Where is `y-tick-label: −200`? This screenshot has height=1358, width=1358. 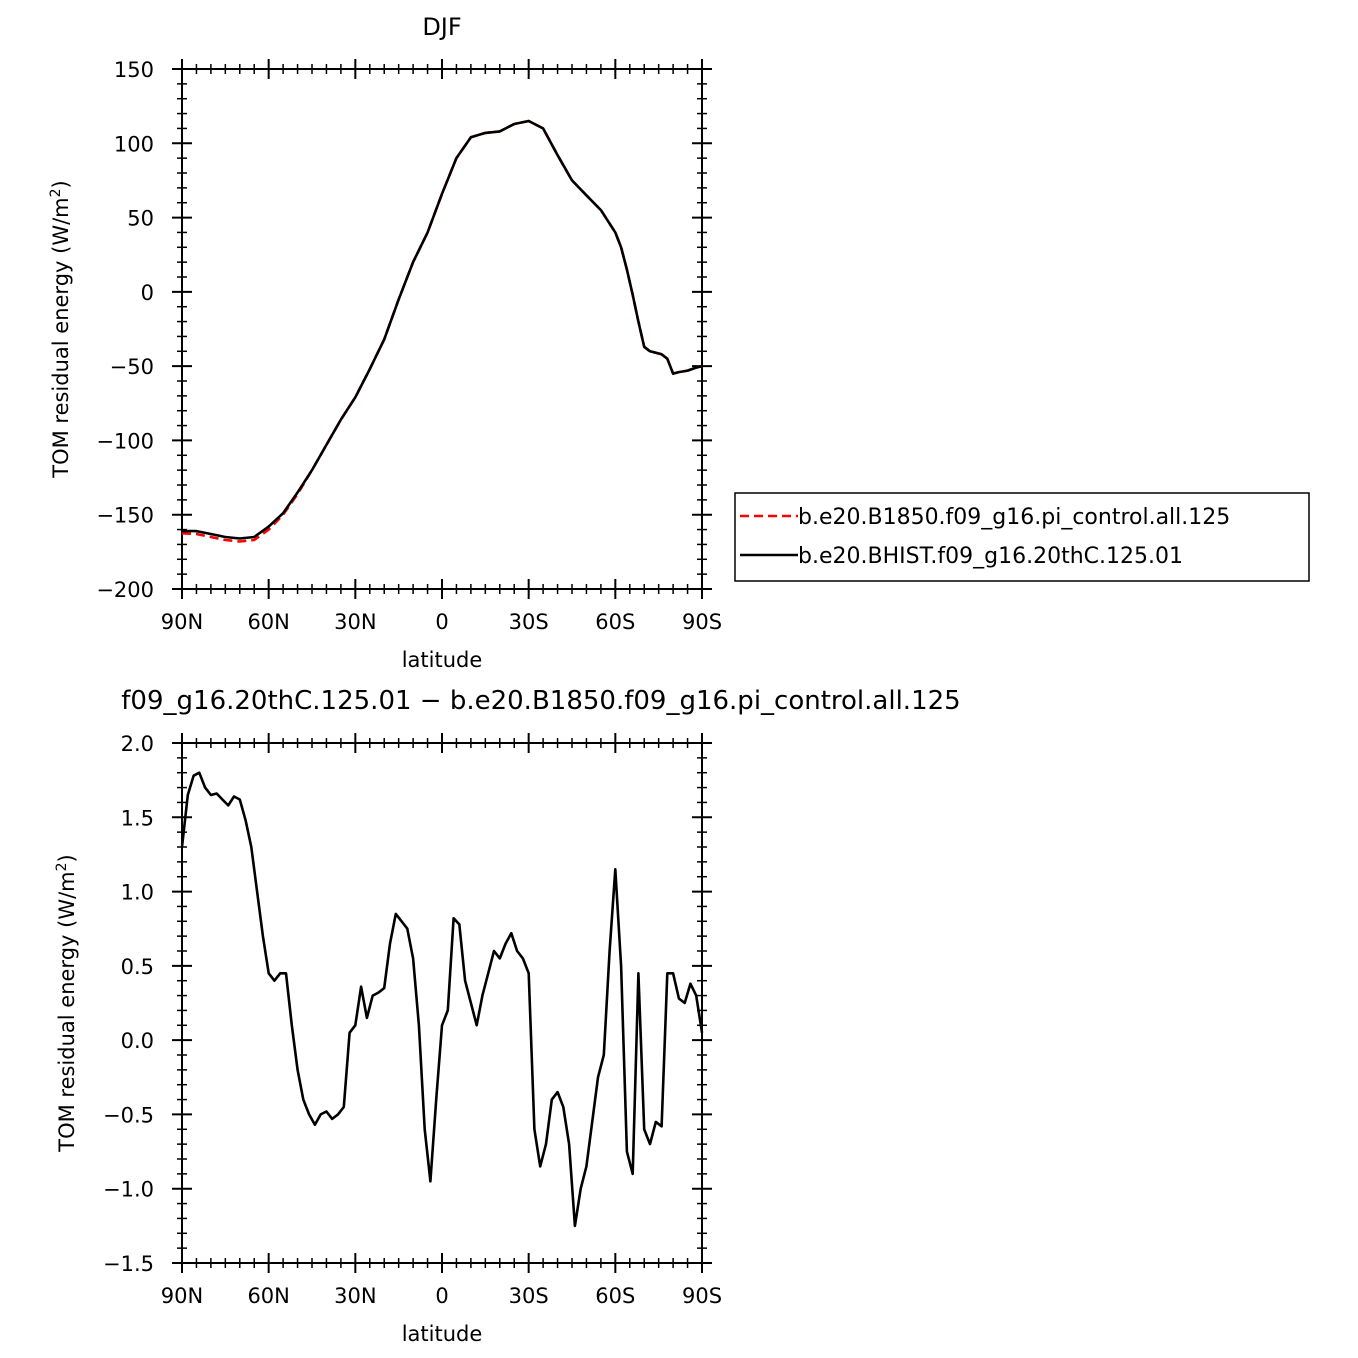
y-tick-label: −200 is located at coordinates (125, 590).